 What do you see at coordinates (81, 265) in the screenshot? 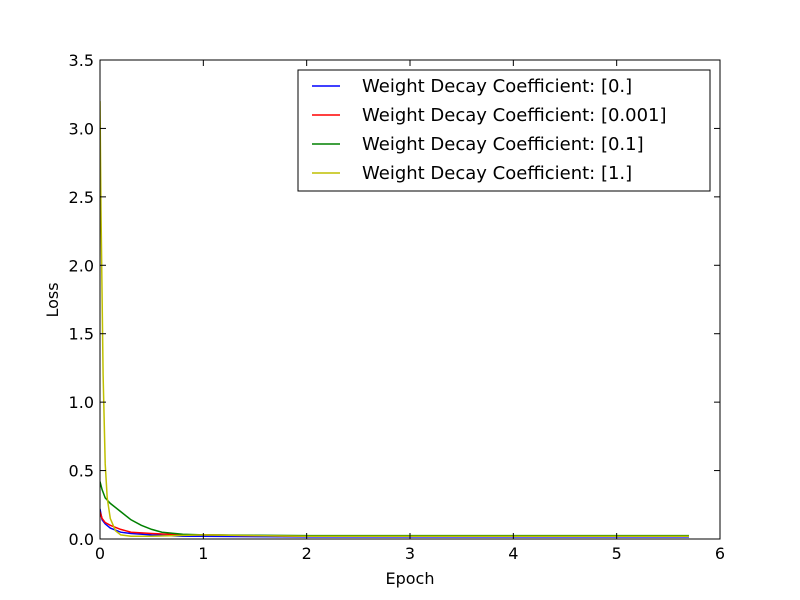
I see `y-tick-label: 2.0` at bounding box center [81, 265].